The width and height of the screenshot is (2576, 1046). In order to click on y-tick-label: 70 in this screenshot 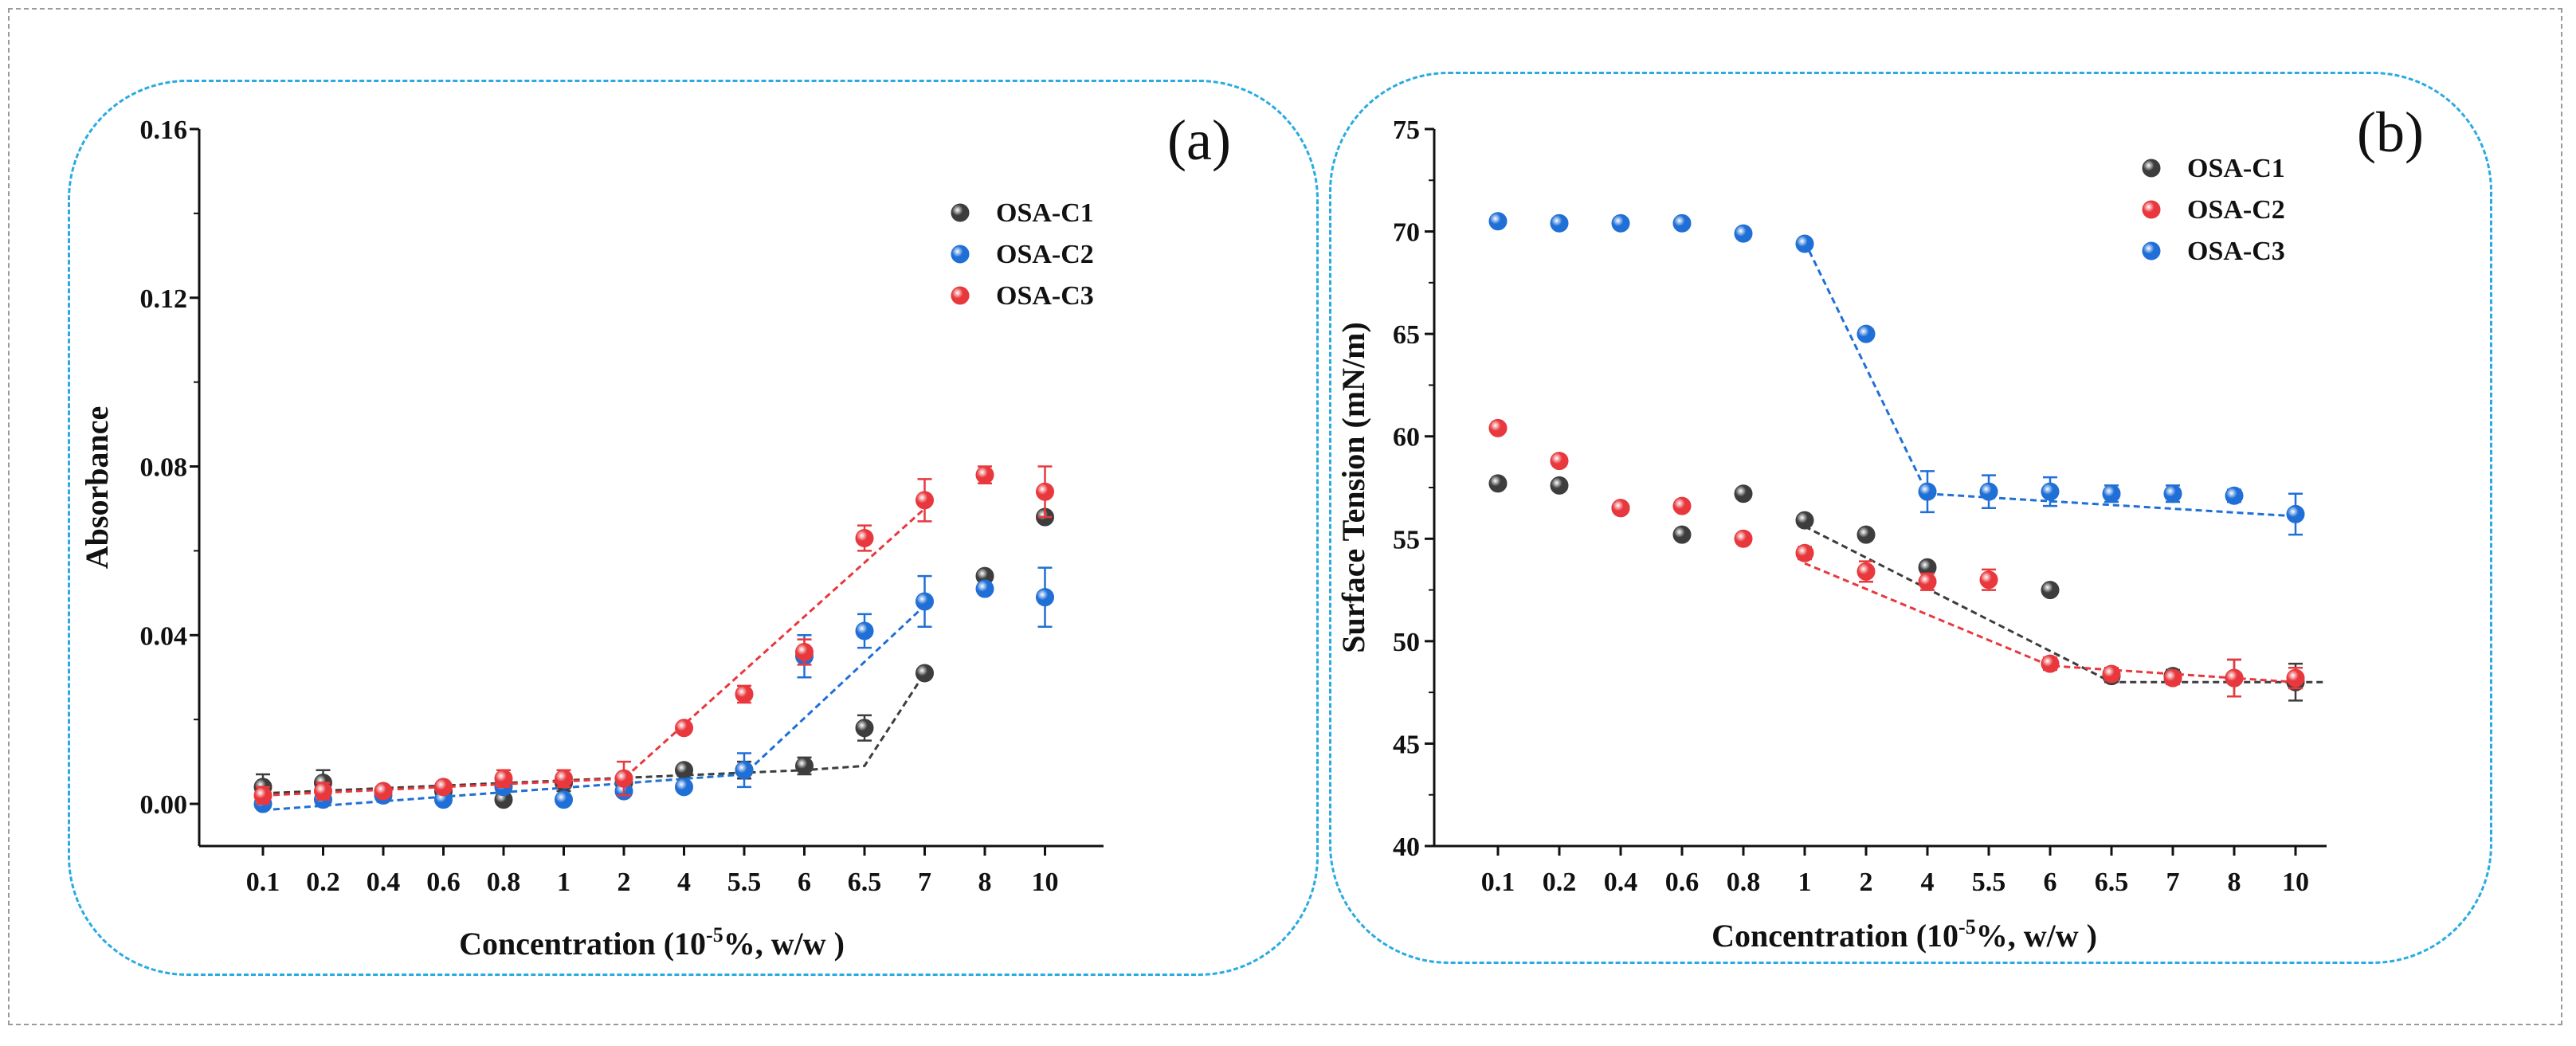, I will do `click(1406, 233)`.